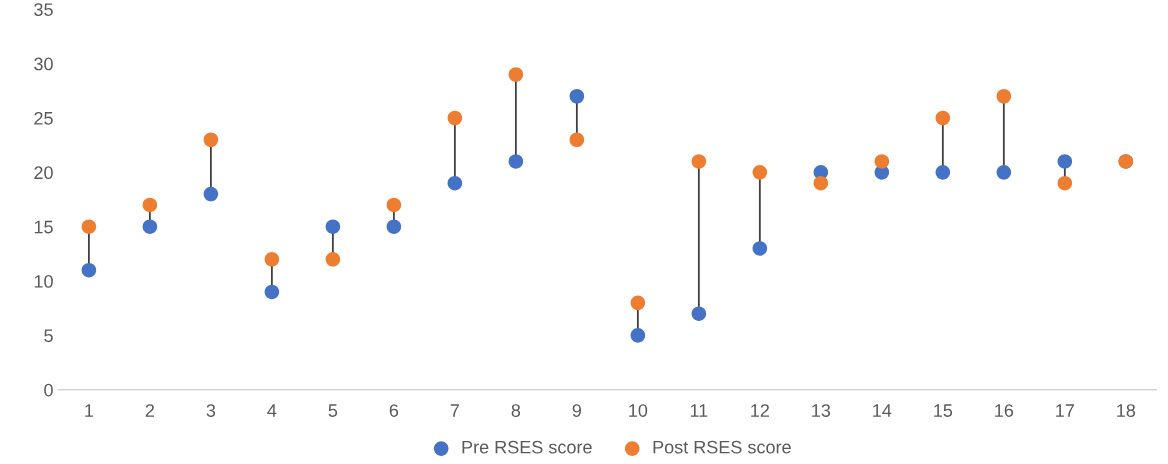 The image size is (1168, 464). What do you see at coordinates (48, 336) in the screenshot?
I see `y-tick-label: 5` at bounding box center [48, 336].